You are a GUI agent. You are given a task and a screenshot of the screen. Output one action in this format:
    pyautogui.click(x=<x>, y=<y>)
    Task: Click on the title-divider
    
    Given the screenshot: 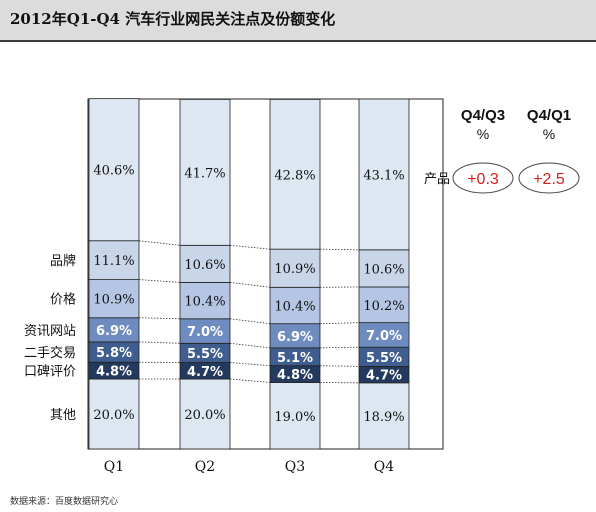 What is the action you would take?
    pyautogui.click(x=298, y=41)
    